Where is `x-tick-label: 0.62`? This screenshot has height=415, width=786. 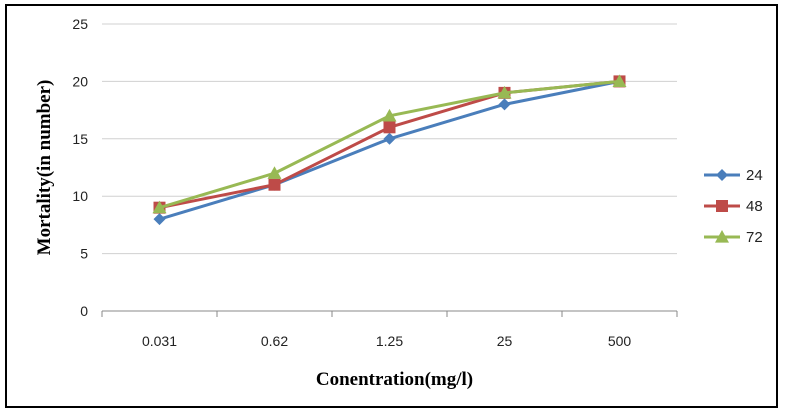 x-tick-label: 0.62 is located at coordinates (274, 341).